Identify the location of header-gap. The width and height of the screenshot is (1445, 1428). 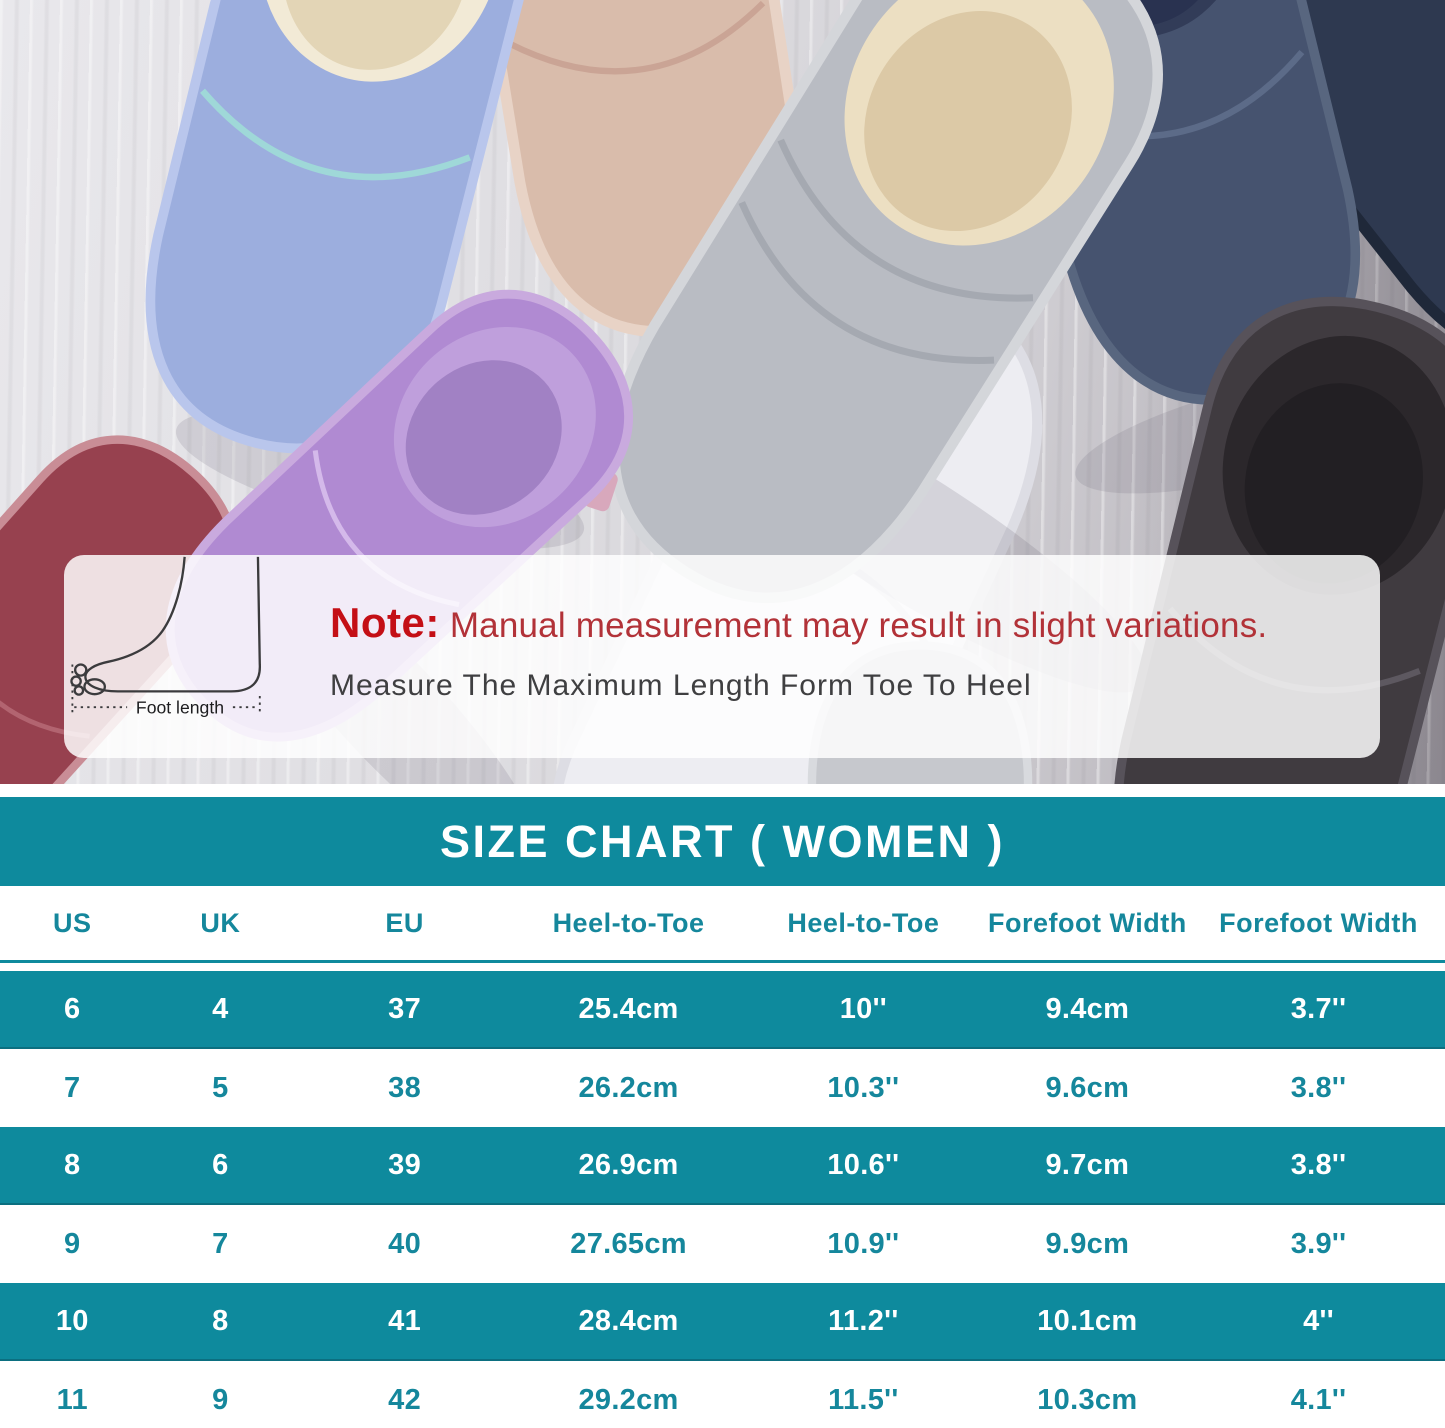
(722, 967).